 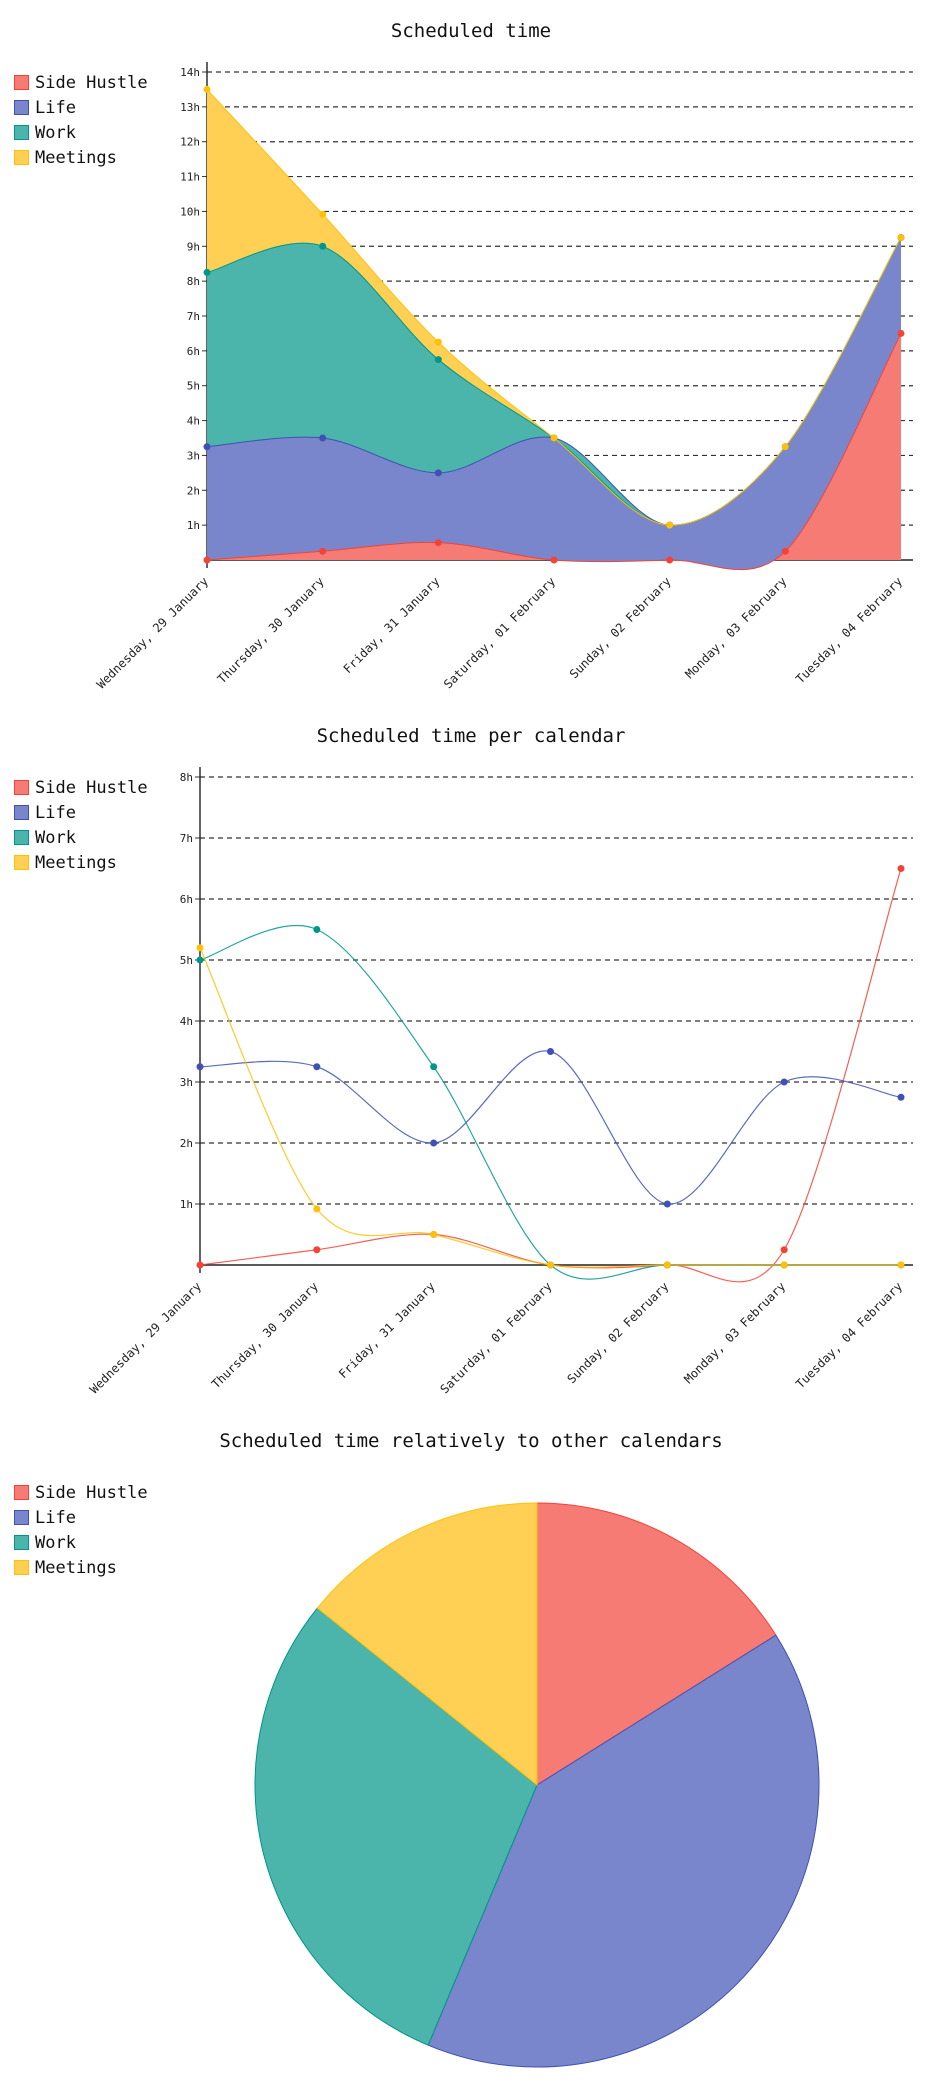 I want to click on legend-swatch-work, so click(x=21, y=837).